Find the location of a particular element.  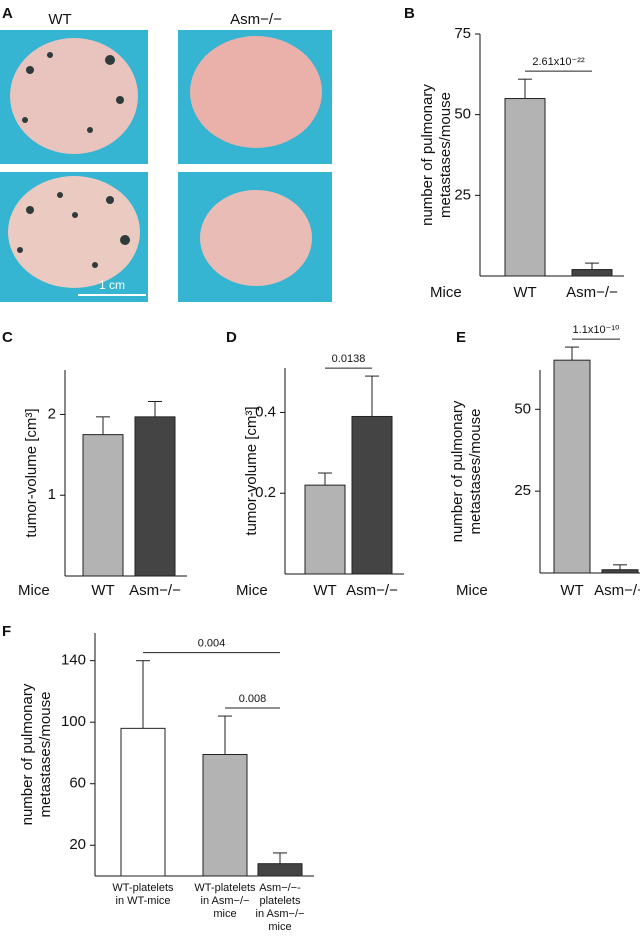

y-tick-label: 2 is located at coordinates (52, 413).